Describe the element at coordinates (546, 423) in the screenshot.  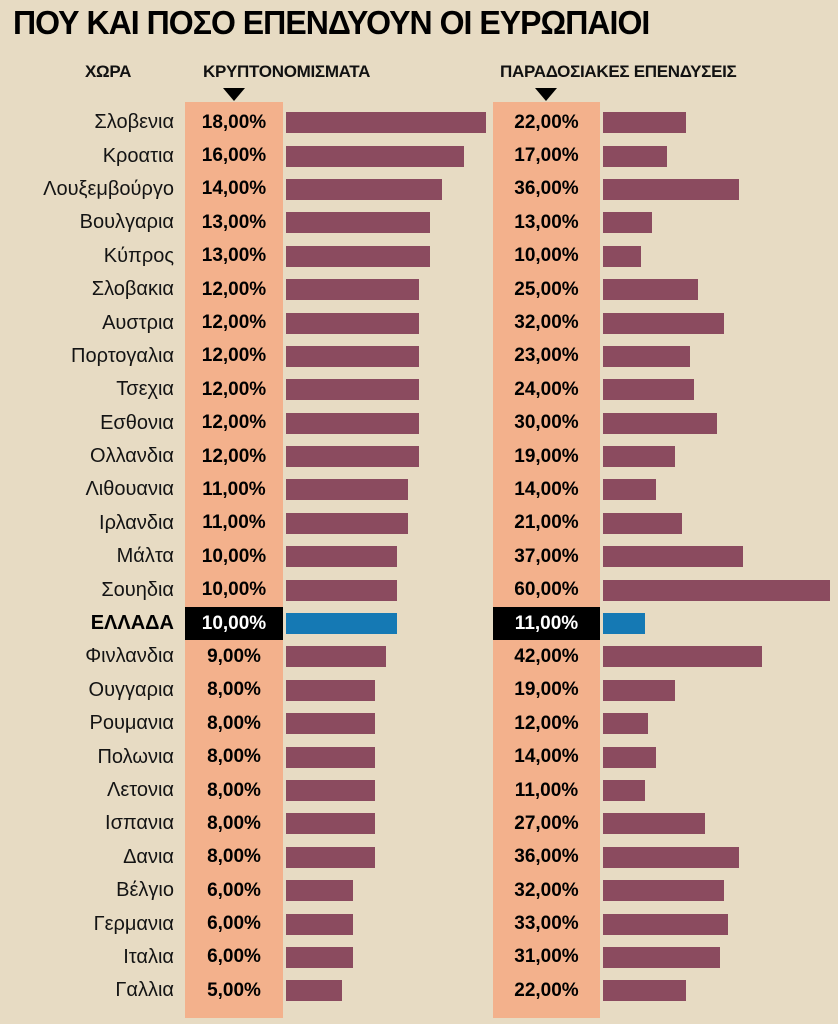
I see `traditional-value: 30,00%` at that location.